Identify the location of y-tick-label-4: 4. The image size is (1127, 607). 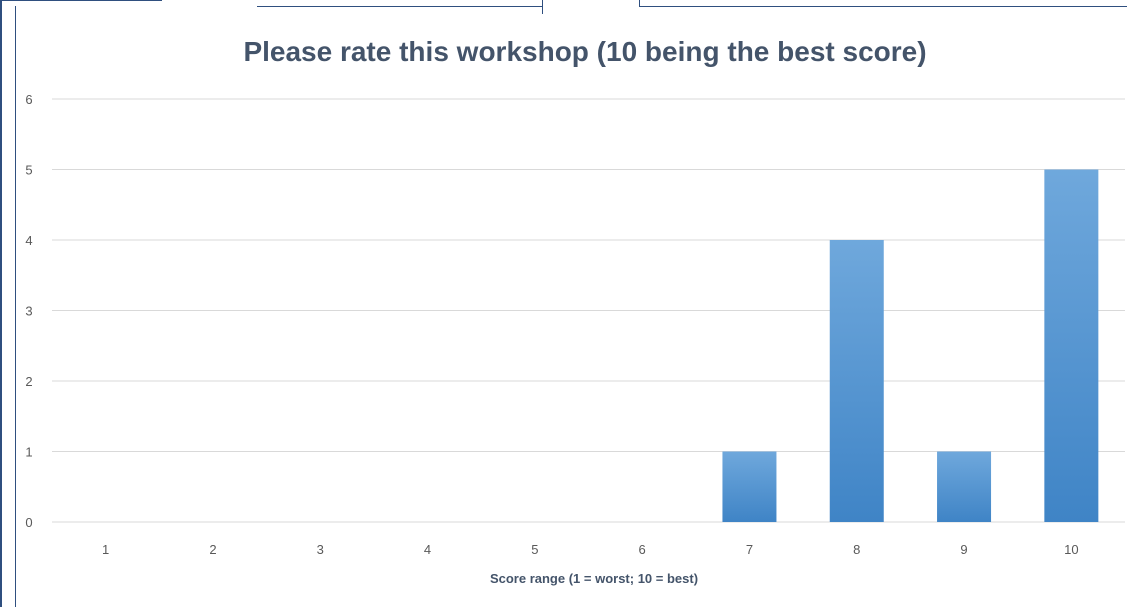
(28, 240).